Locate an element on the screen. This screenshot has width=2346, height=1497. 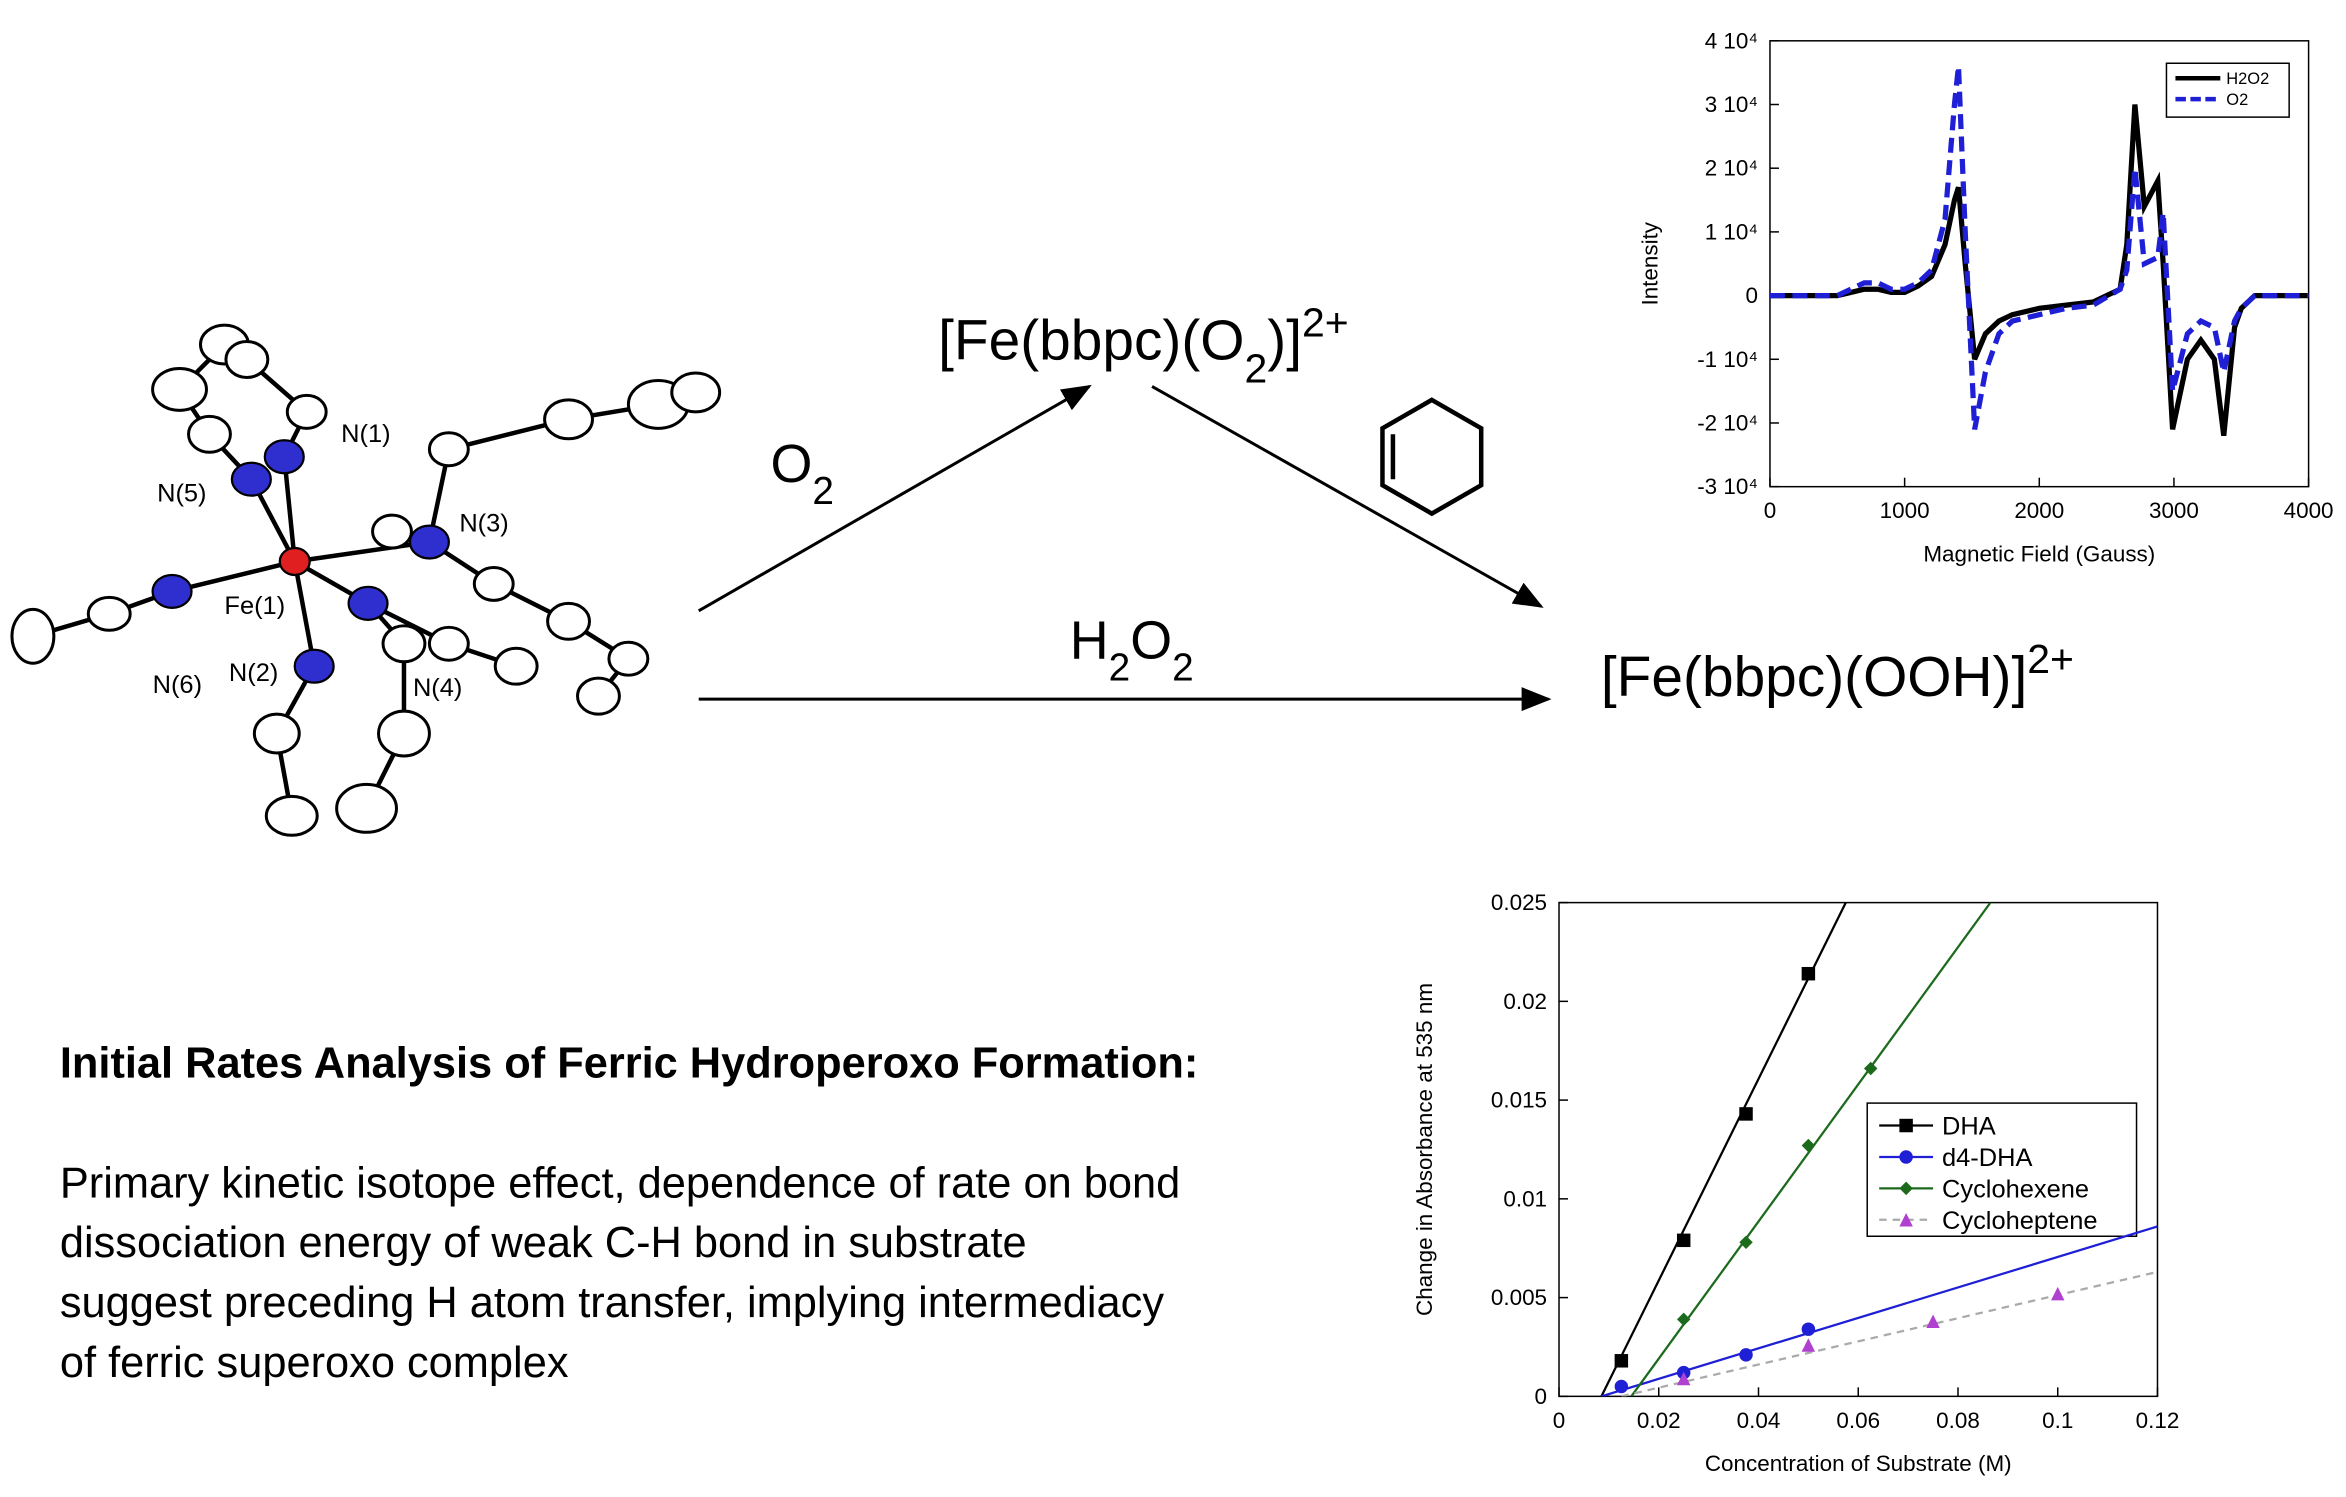
x-tick-label: 0.06 is located at coordinates (1858, 1420).